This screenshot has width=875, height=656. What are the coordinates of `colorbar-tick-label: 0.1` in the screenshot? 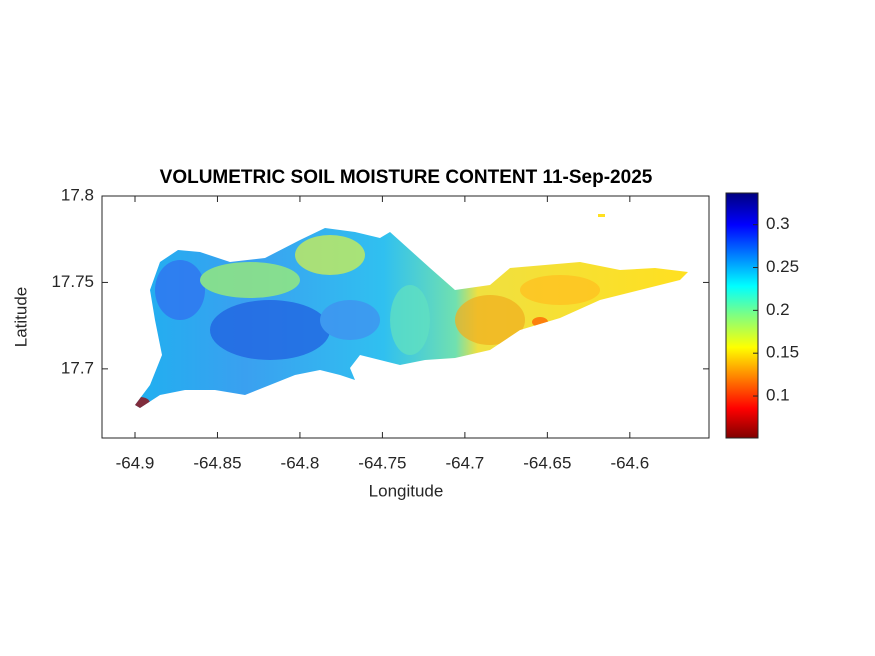 It's located at (778, 395).